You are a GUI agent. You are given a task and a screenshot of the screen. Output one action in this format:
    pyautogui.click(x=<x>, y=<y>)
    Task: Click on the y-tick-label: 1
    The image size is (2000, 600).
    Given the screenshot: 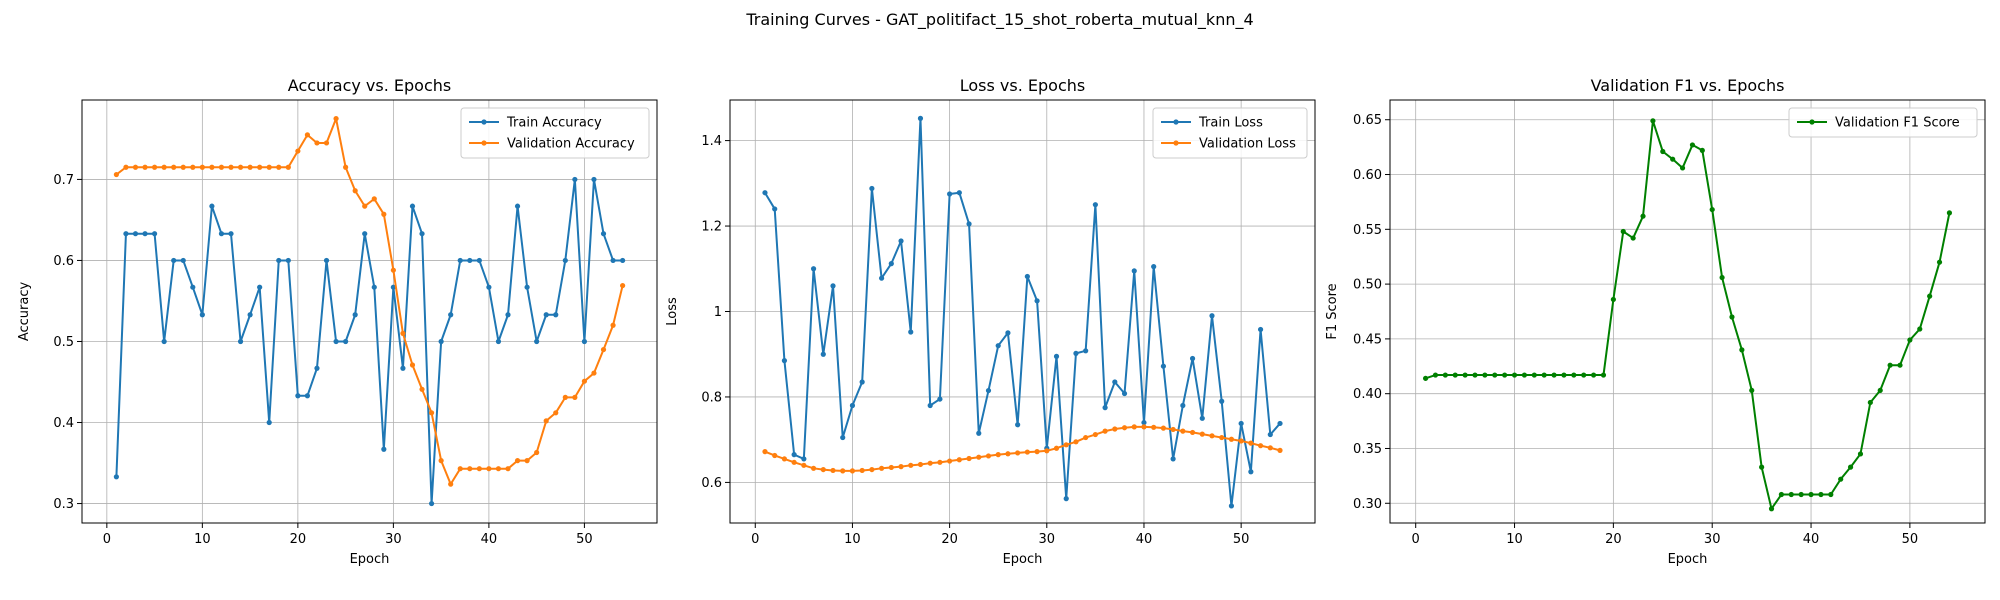 What is the action you would take?
    pyautogui.click(x=718, y=312)
    